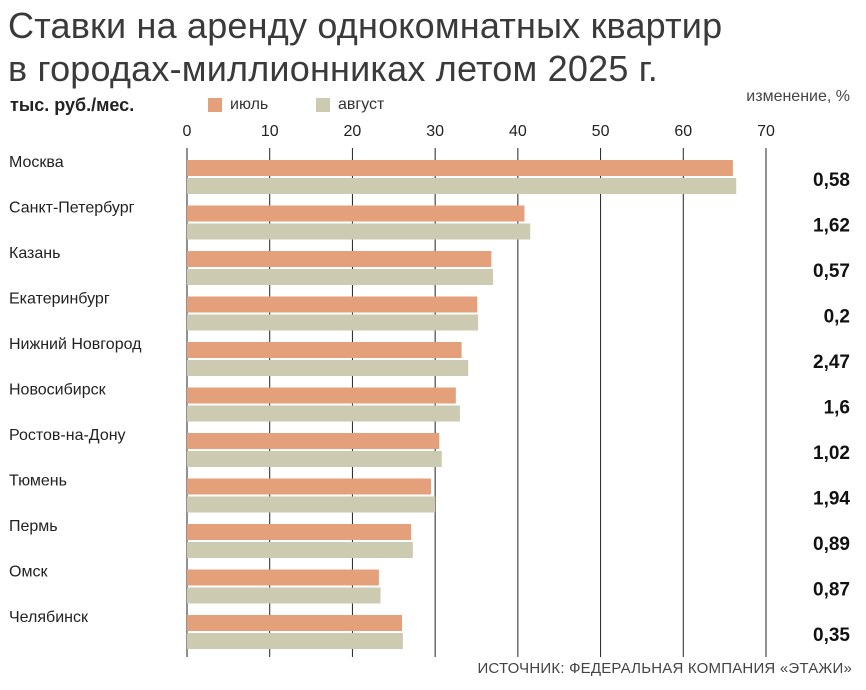 The width and height of the screenshot is (866, 690). Describe the element at coordinates (270, 131) in the screenshot. I see `x-tick-label: 10` at that location.